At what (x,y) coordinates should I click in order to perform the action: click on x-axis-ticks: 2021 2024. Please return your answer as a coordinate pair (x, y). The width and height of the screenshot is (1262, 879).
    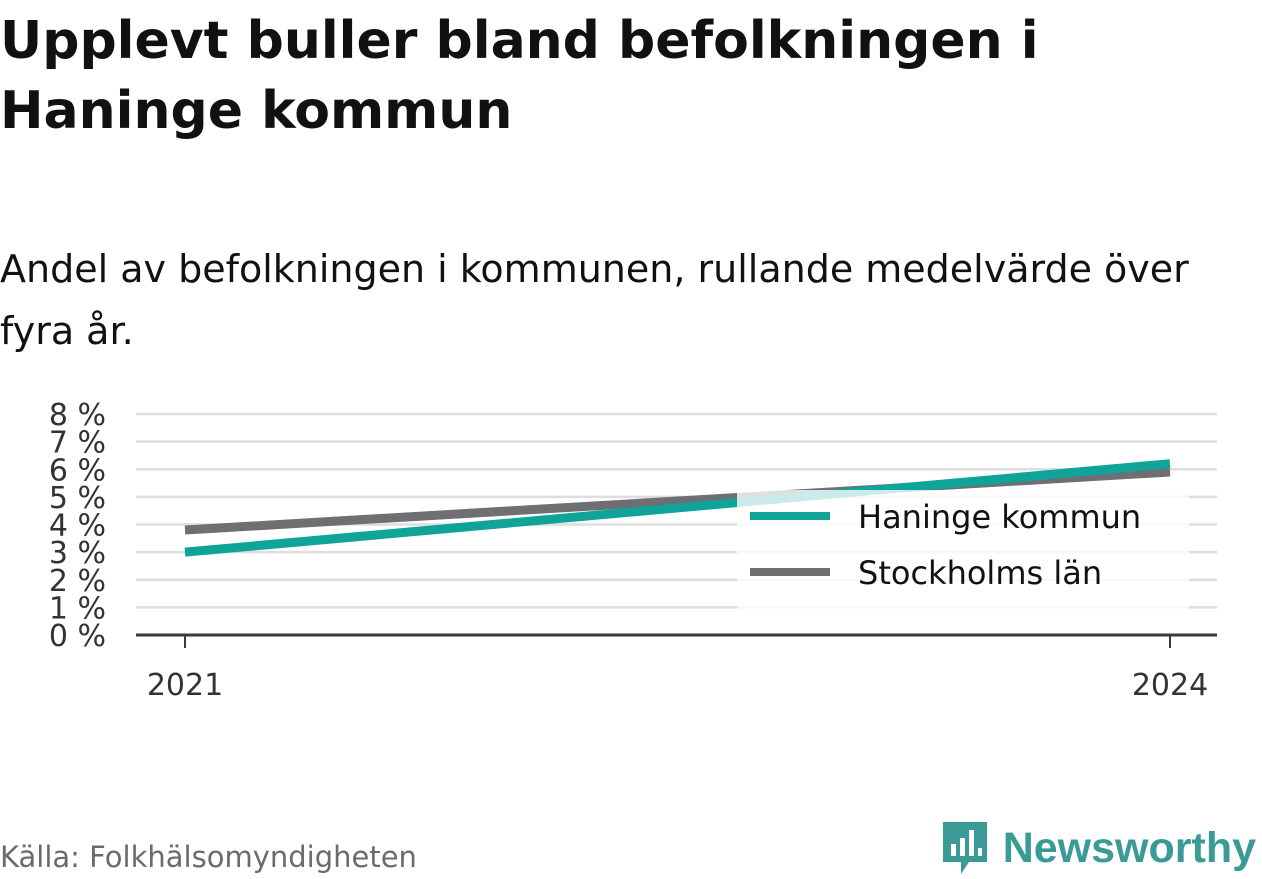
    Looking at the image, I should click on (677, 669).